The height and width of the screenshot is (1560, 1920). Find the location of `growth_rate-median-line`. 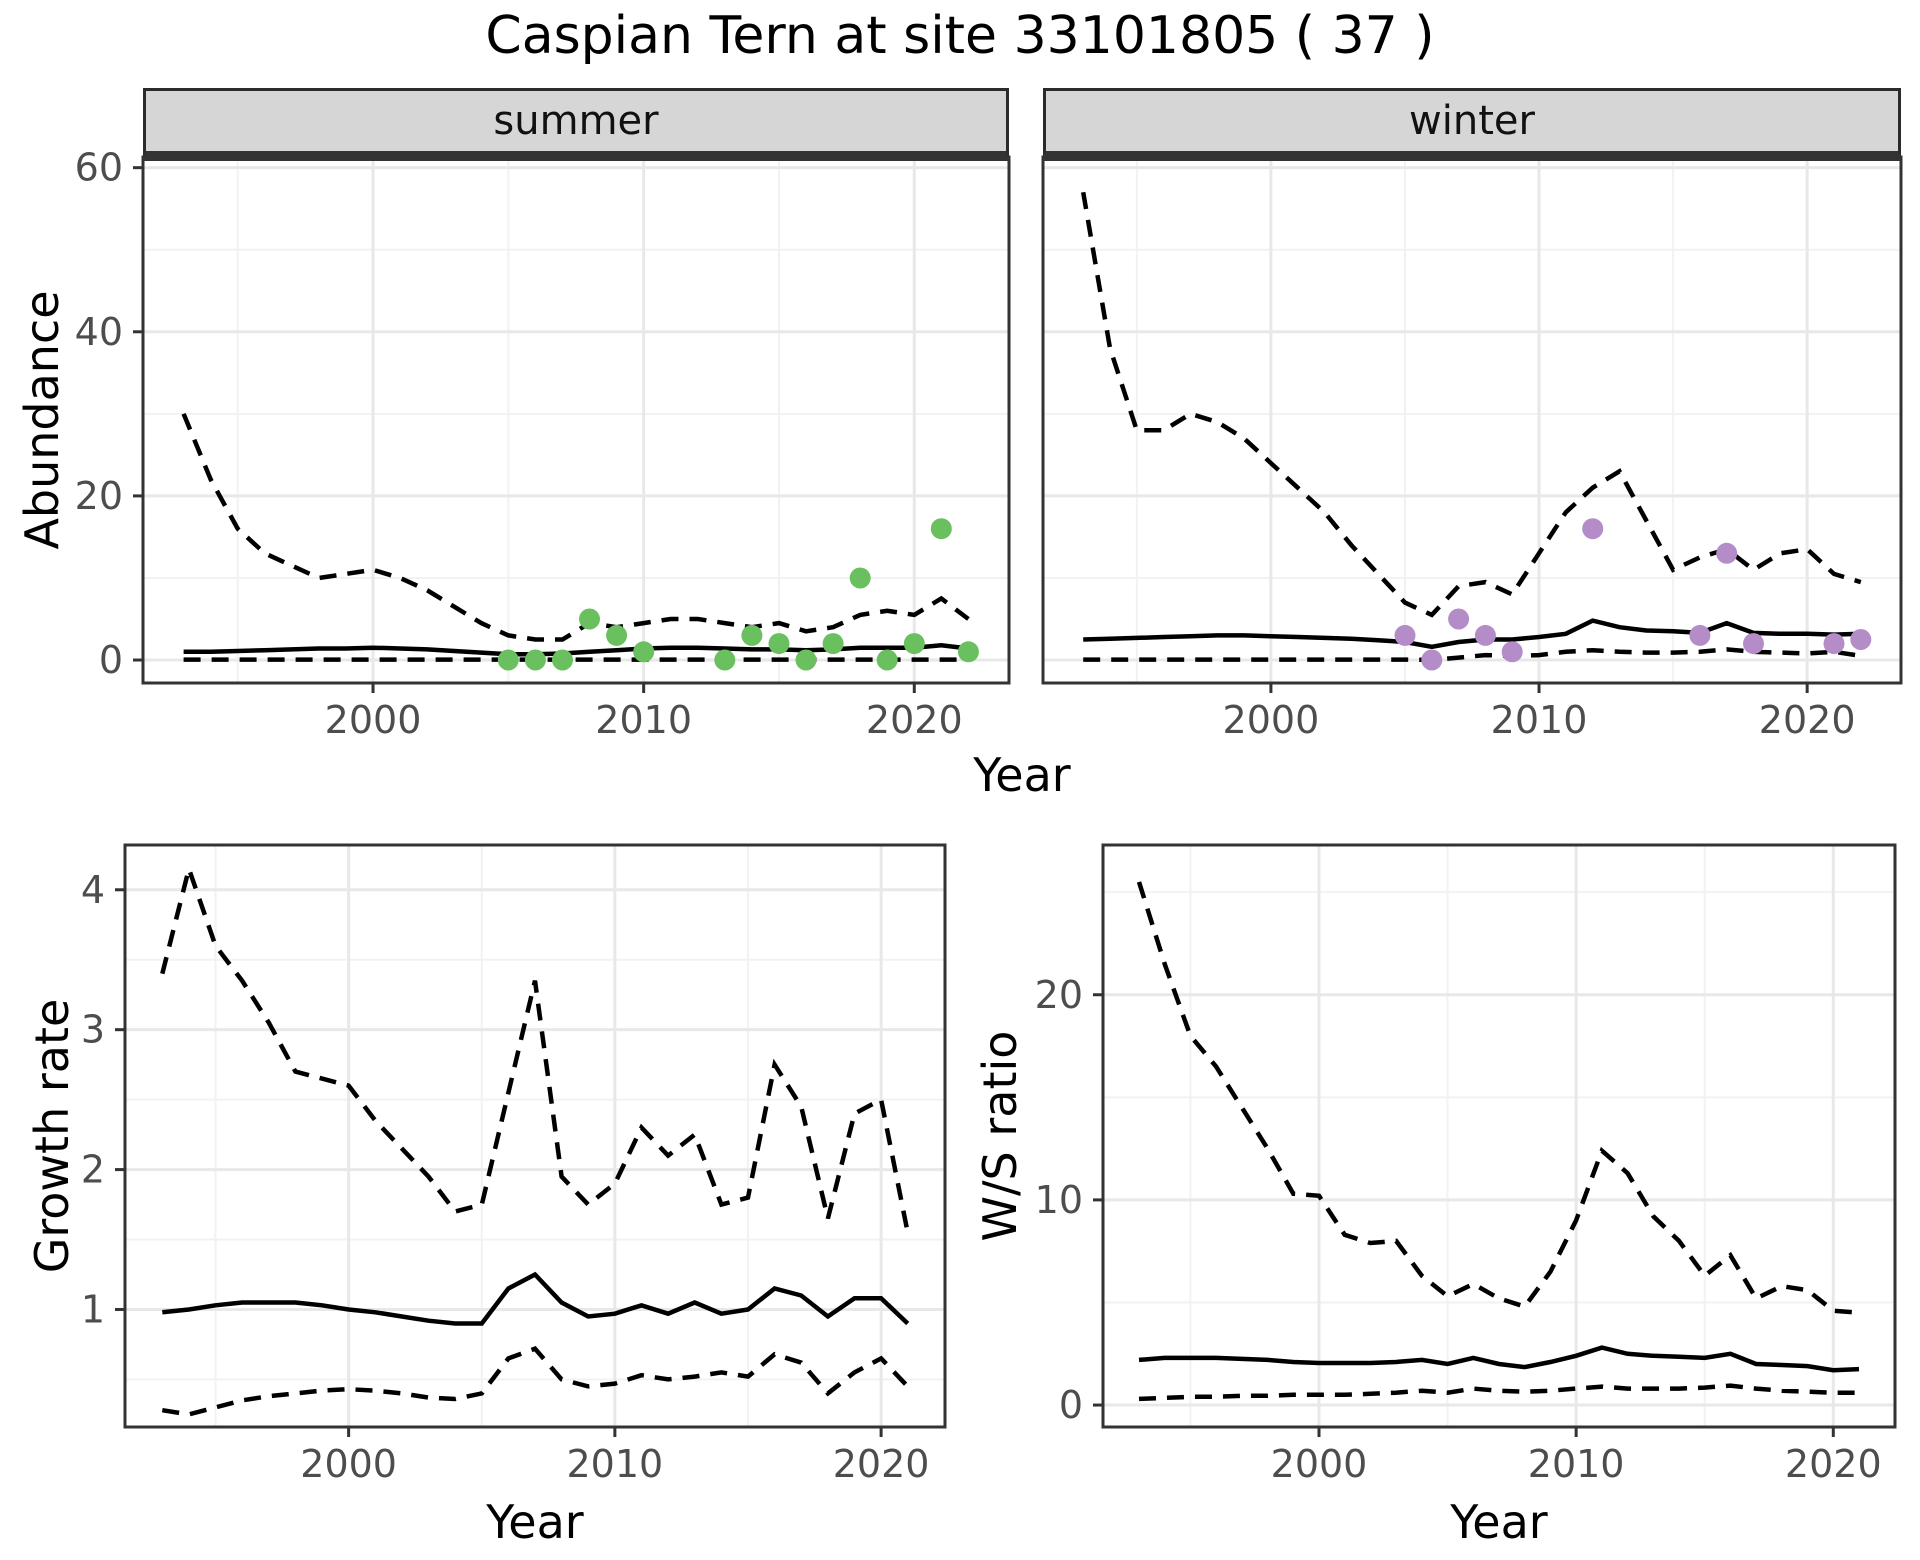

growth_rate-median-line is located at coordinates (536, 1298).